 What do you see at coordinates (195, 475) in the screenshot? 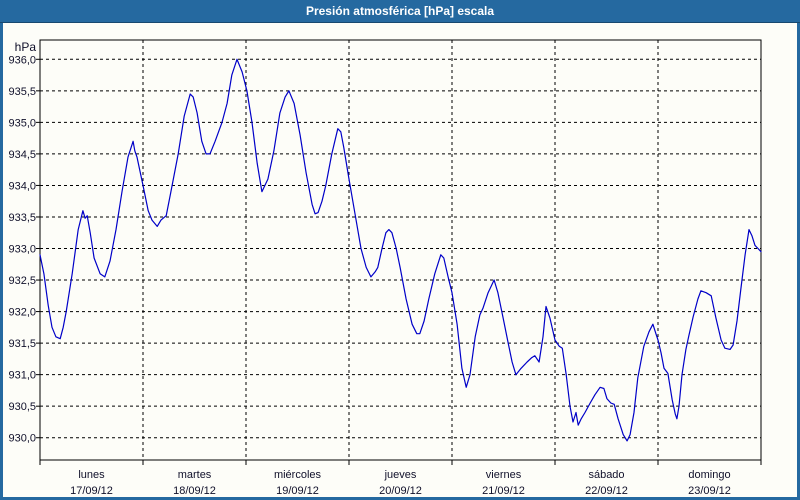
I see `day-name-label: martes` at bounding box center [195, 475].